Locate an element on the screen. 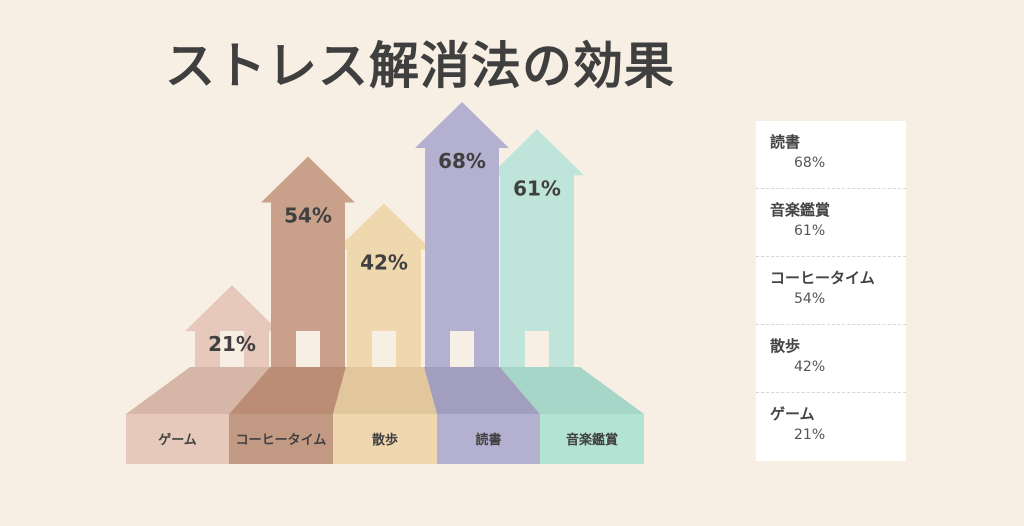  category-label: ゲーム is located at coordinates (177, 440).